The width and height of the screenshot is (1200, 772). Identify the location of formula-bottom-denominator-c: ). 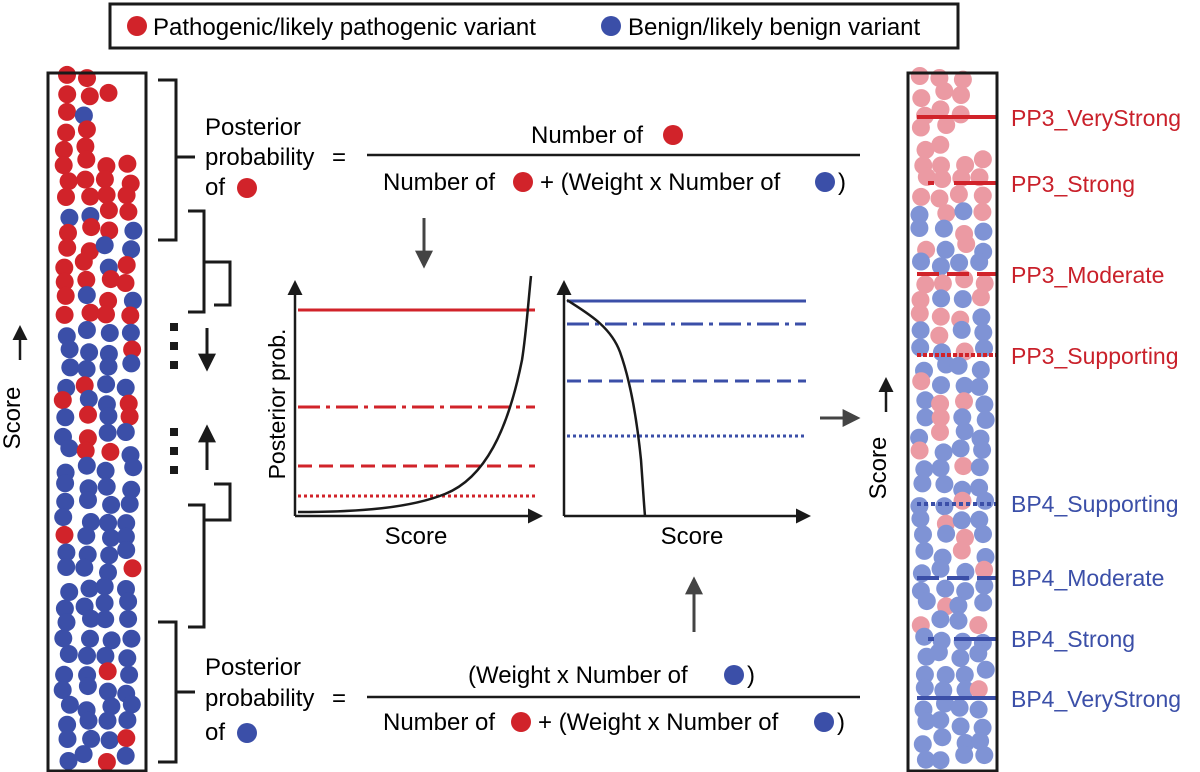
(841, 722).